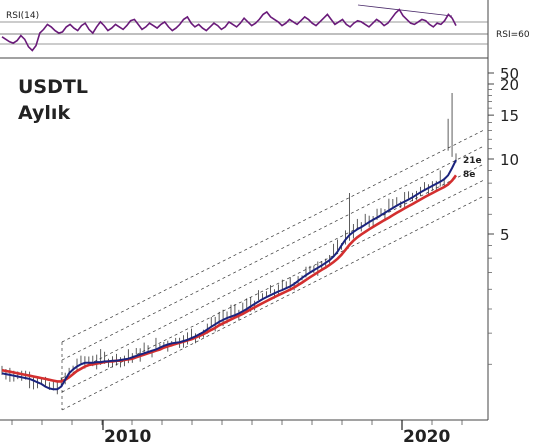 The height and width of the screenshot is (445, 540). Describe the element at coordinates (513, 35) in the screenshot. I see `rsi-reference-label: RSI=60` at that location.